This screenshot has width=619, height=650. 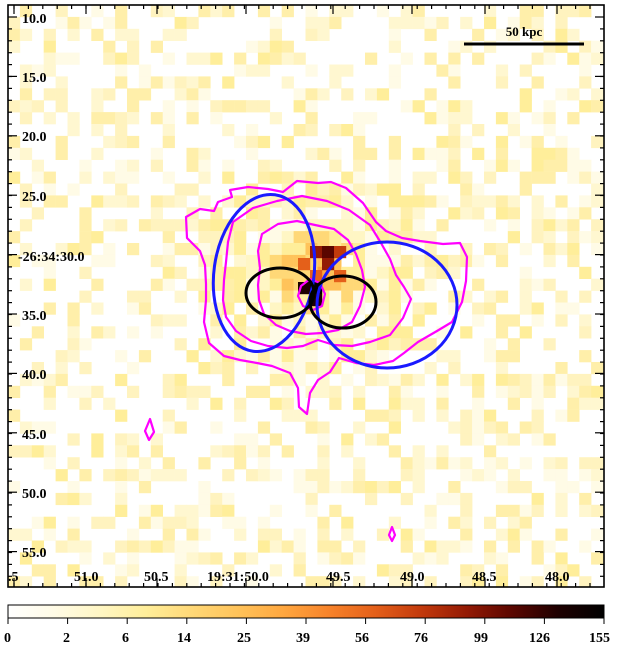 What do you see at coordinates (51, 257) in the screenshot?
I see `dec-tick-label: -26:34:30.0` at bounding box center [51, 257].